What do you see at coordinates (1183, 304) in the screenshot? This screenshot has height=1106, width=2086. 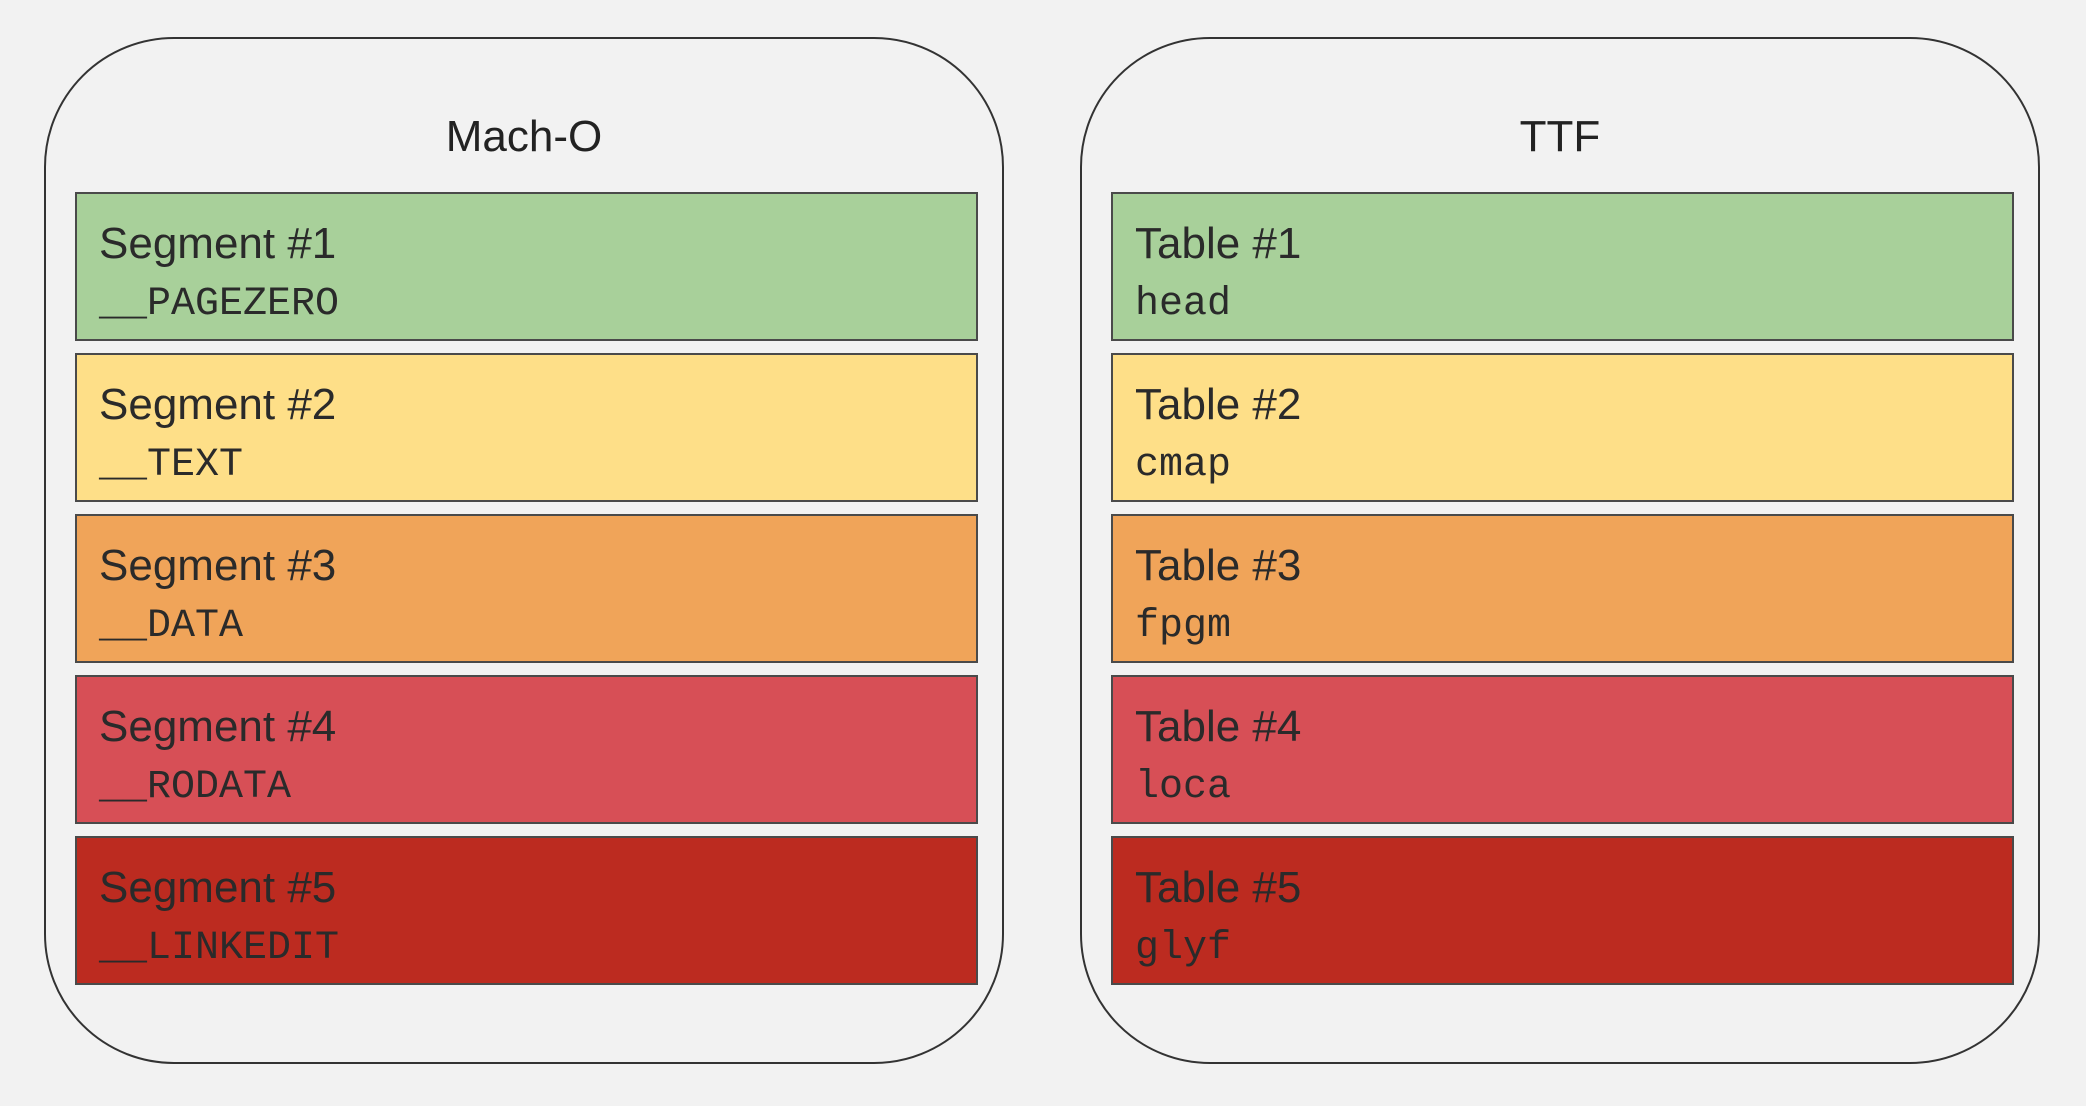 I see `table-1-name: head` at bounding box center [1183, 304].